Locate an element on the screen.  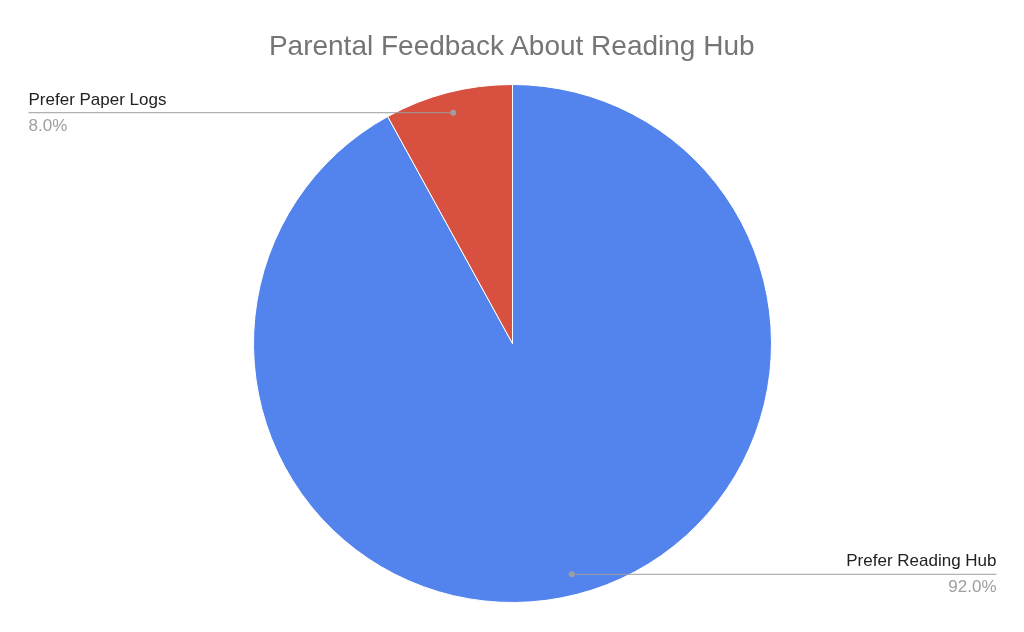
chart-title: Parental Feedback About Reading Hub is located at coordinates (511, 45).